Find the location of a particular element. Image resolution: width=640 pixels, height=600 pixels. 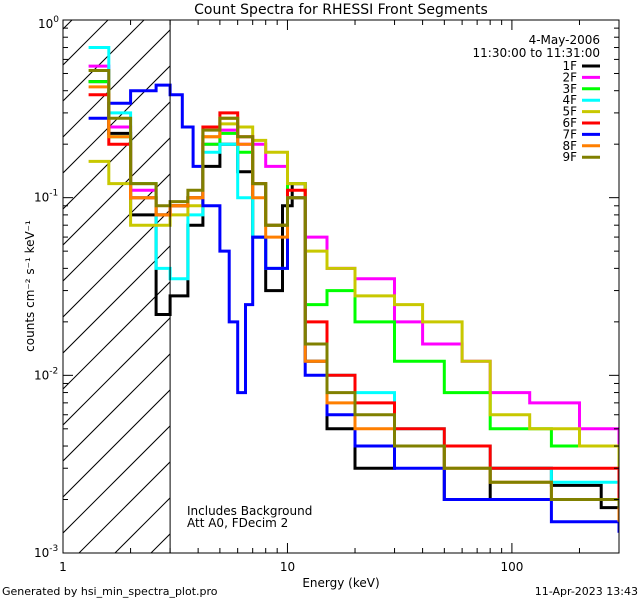

x-axis-label: Energy (keV) is located at coordinates (340, 583).